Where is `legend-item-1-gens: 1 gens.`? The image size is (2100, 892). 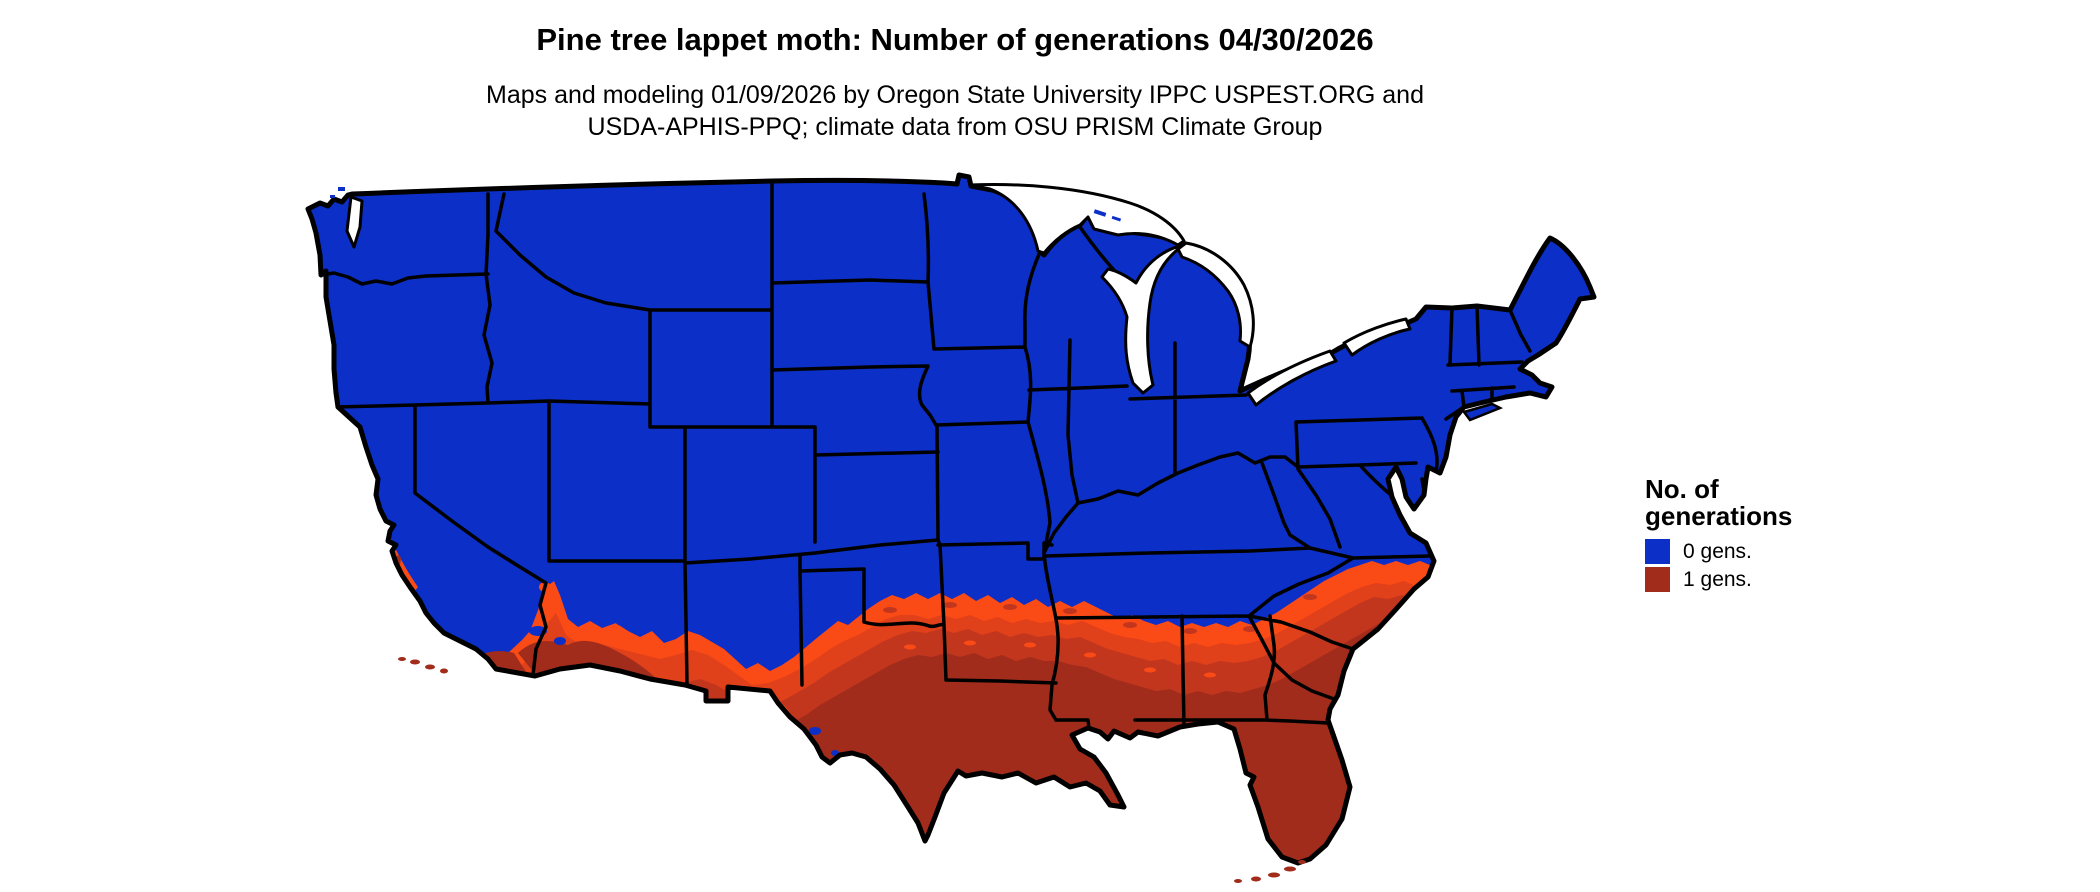
legend-item-1-gens: 1 gens. is located at coordinates (1760, 579).